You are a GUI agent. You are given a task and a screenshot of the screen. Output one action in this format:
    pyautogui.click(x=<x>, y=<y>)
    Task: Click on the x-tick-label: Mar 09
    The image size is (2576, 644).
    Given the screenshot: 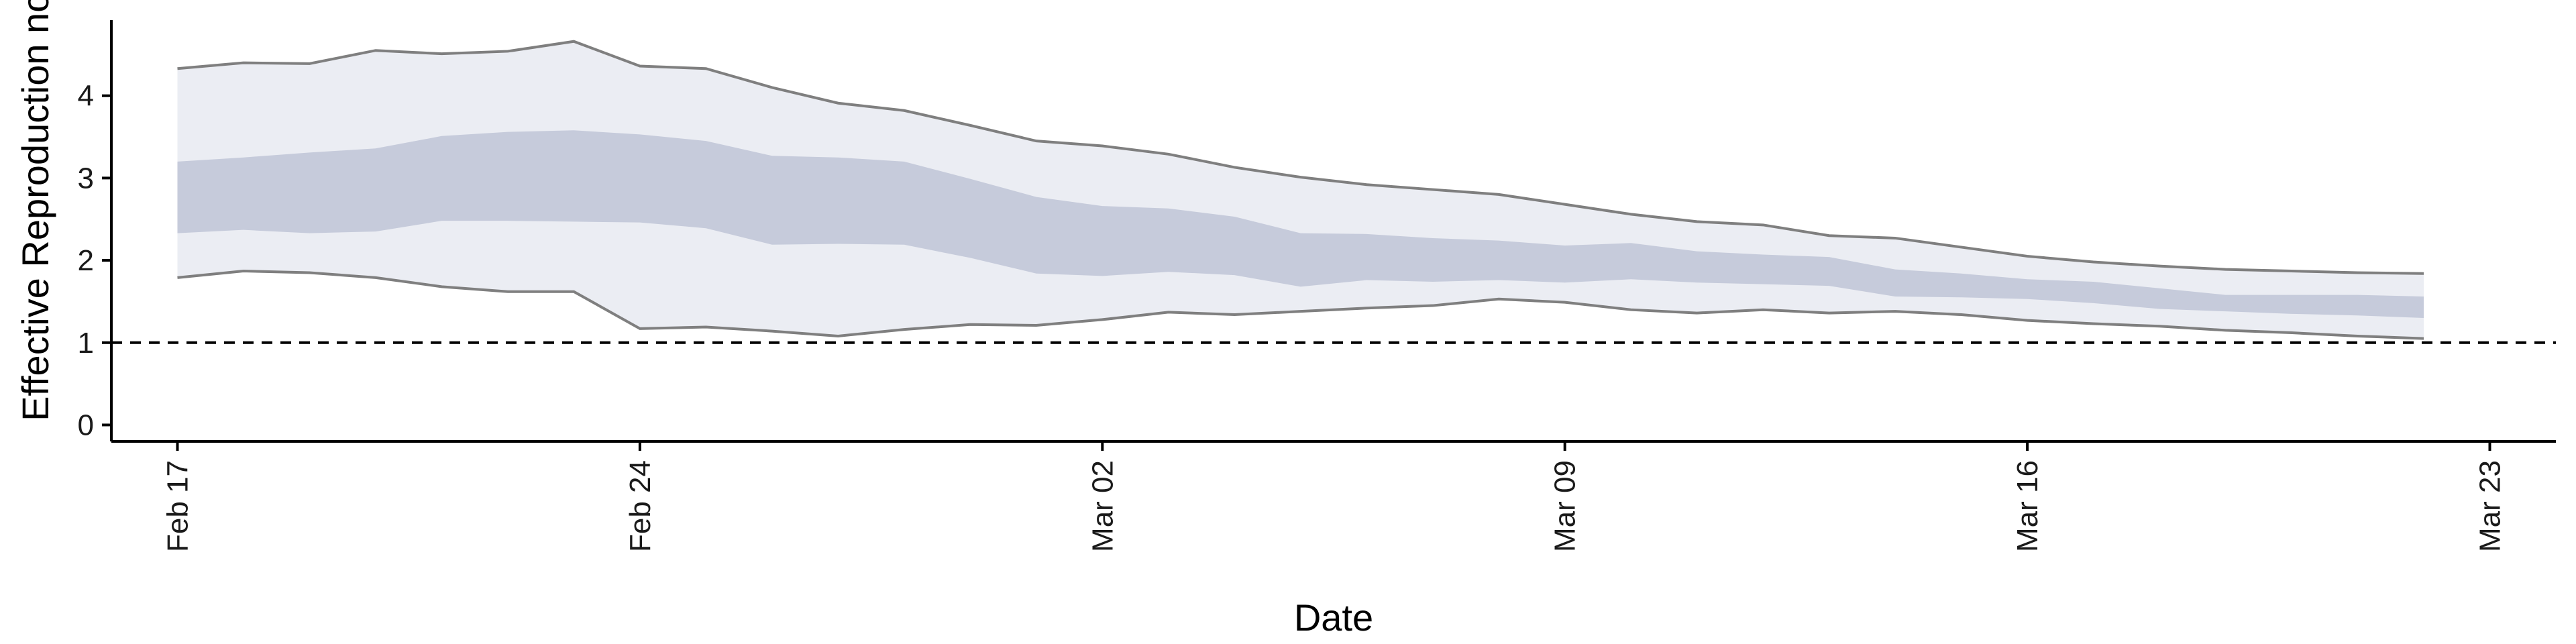 What is the action you would take?
    pyautogui.click(x=1565, y=506)
    